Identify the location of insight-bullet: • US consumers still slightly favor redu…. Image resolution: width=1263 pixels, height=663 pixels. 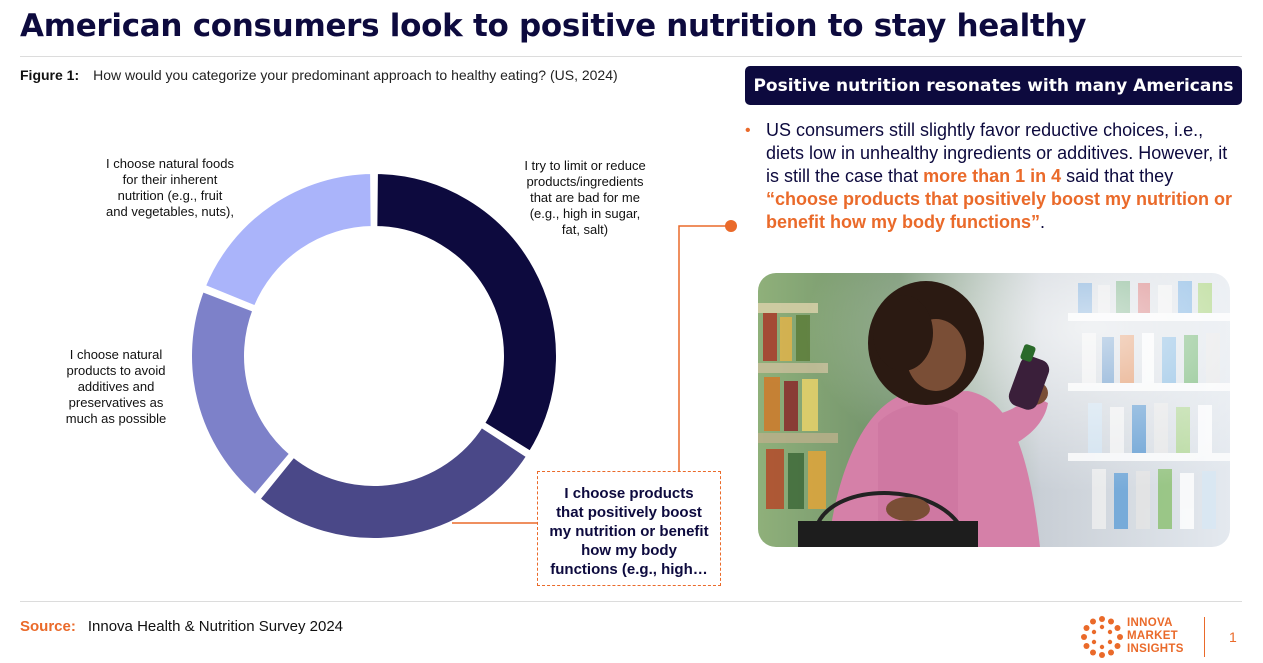
(995, 176).